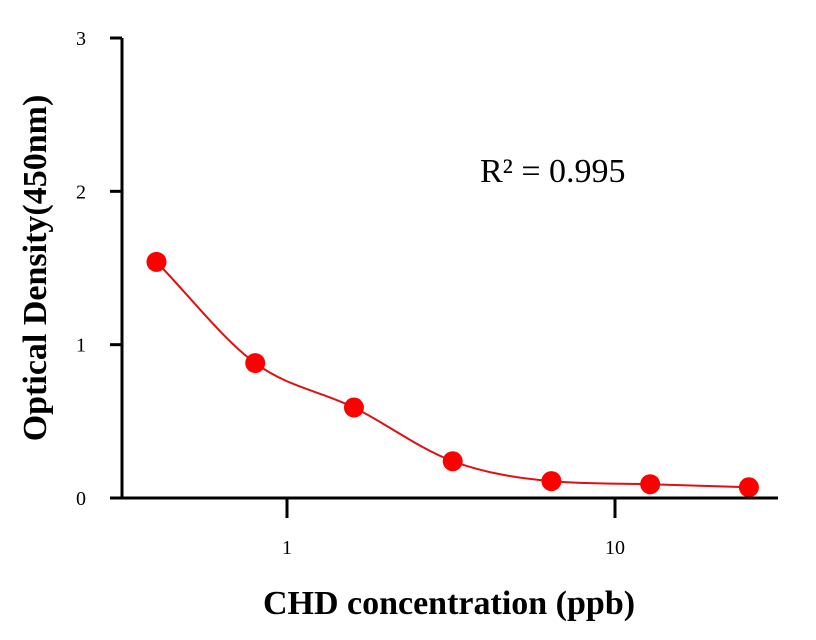 The image size is (816, 640). Describe the element at coordinates (553, 171) in the screenshot. I see `r-squared-annotation: R² = 0.995` at that location.